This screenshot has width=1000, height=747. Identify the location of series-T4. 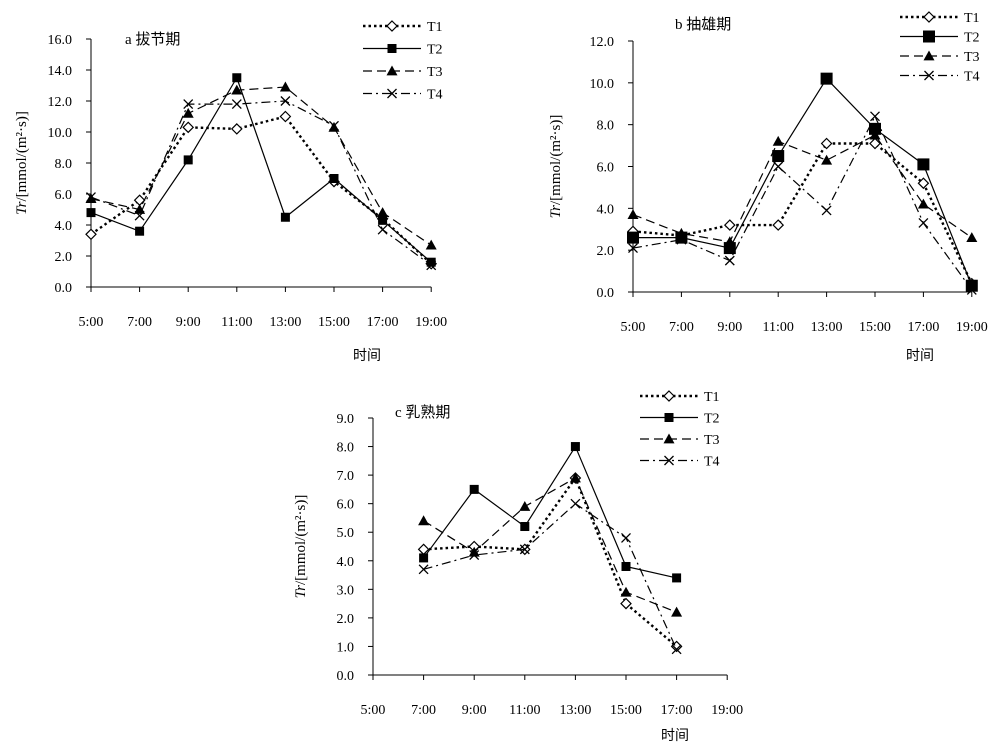
(261, 183).